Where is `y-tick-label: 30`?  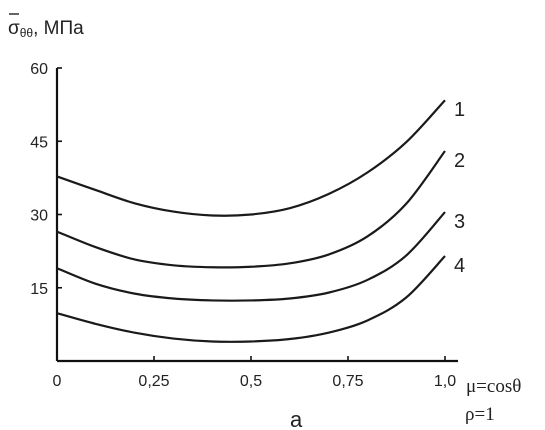 y-tick-label: 30 is located at coordinates (39, 216).